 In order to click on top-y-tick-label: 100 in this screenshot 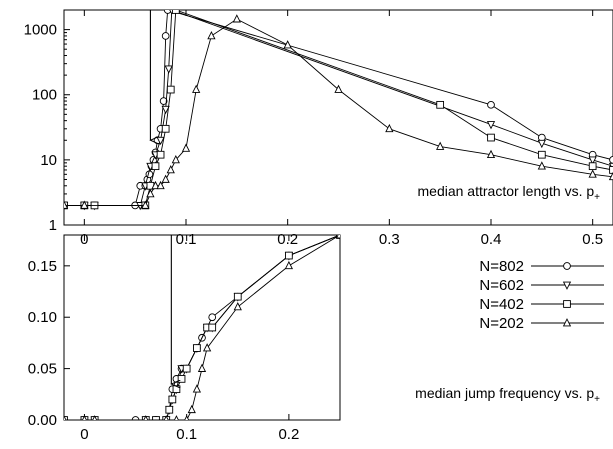, I will do `click(44, 95)`.